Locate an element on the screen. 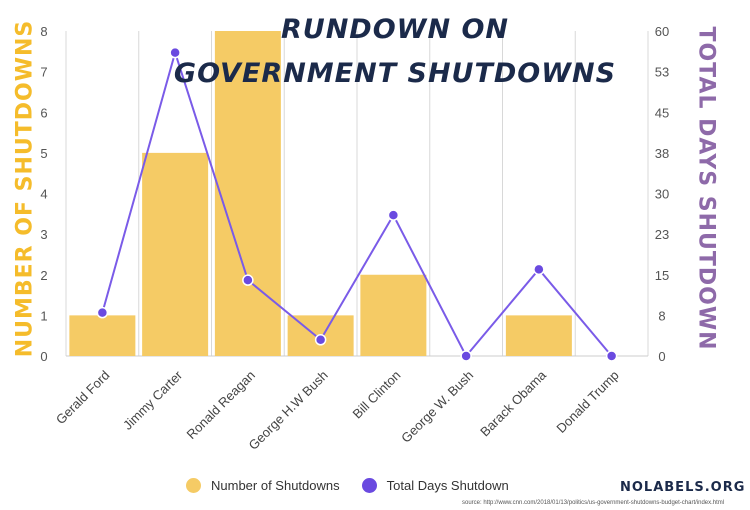  x-tick-label: George H.W Bush is located at coordinates (288, 410).